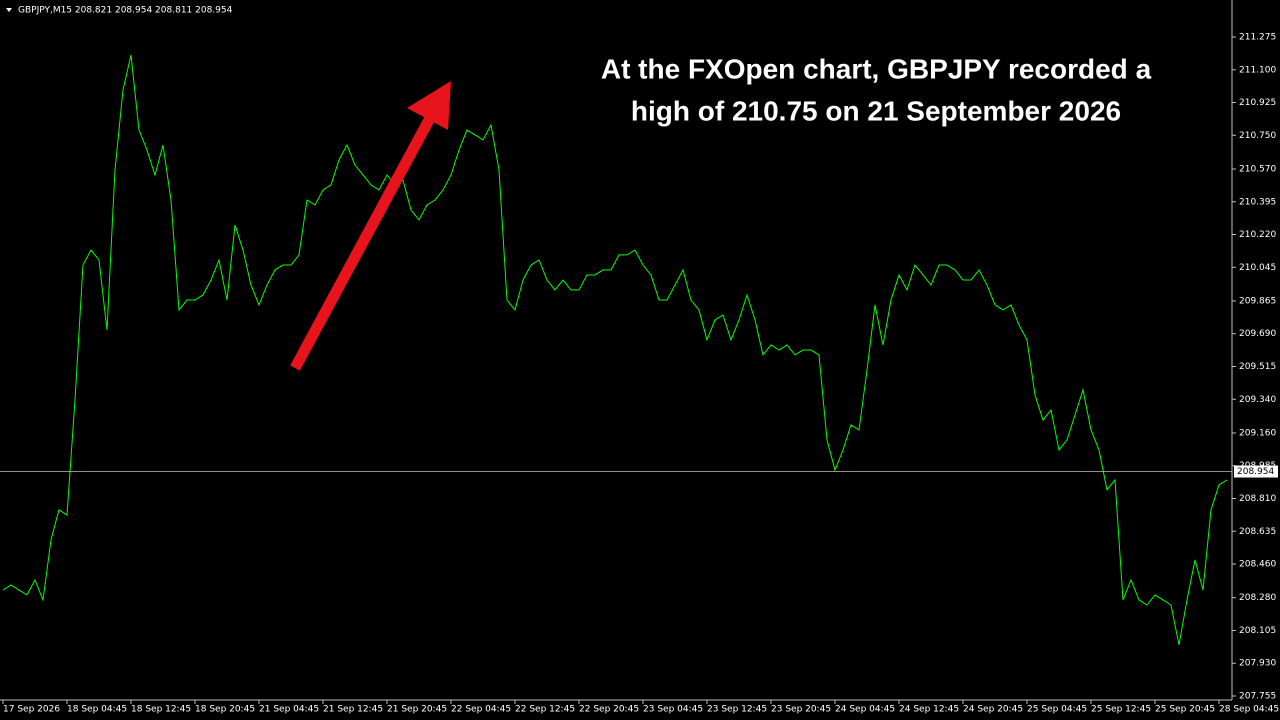 Image resolution: width=1280 pixels, height=720 pixels. What do you see at coordinates (609, 710) in the screenshot?
I see `x-tick-label: 22 Sep 20:45` at bounding box center [609, 710].